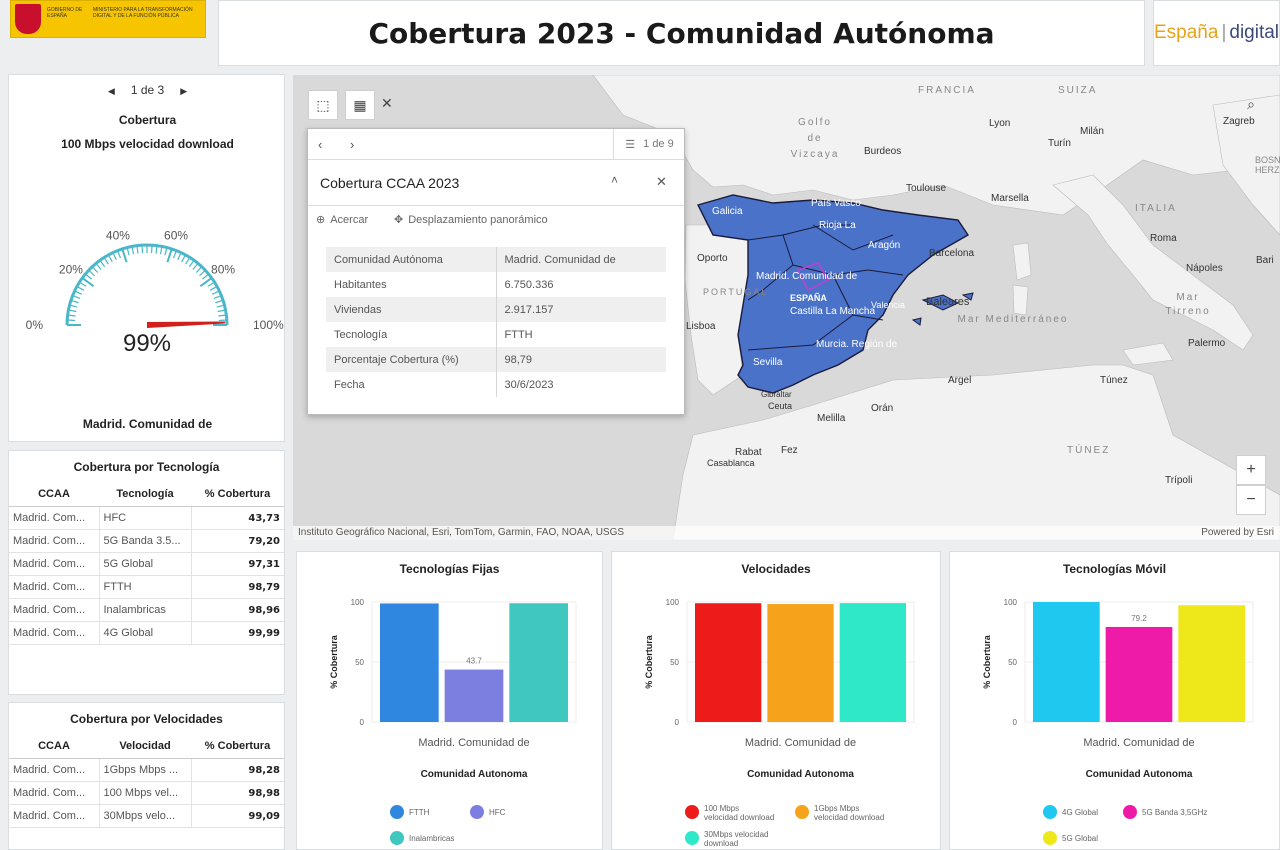  I want to click on table-row: Madrid. Com... Inalambricas 98,96, so click(146, 610).